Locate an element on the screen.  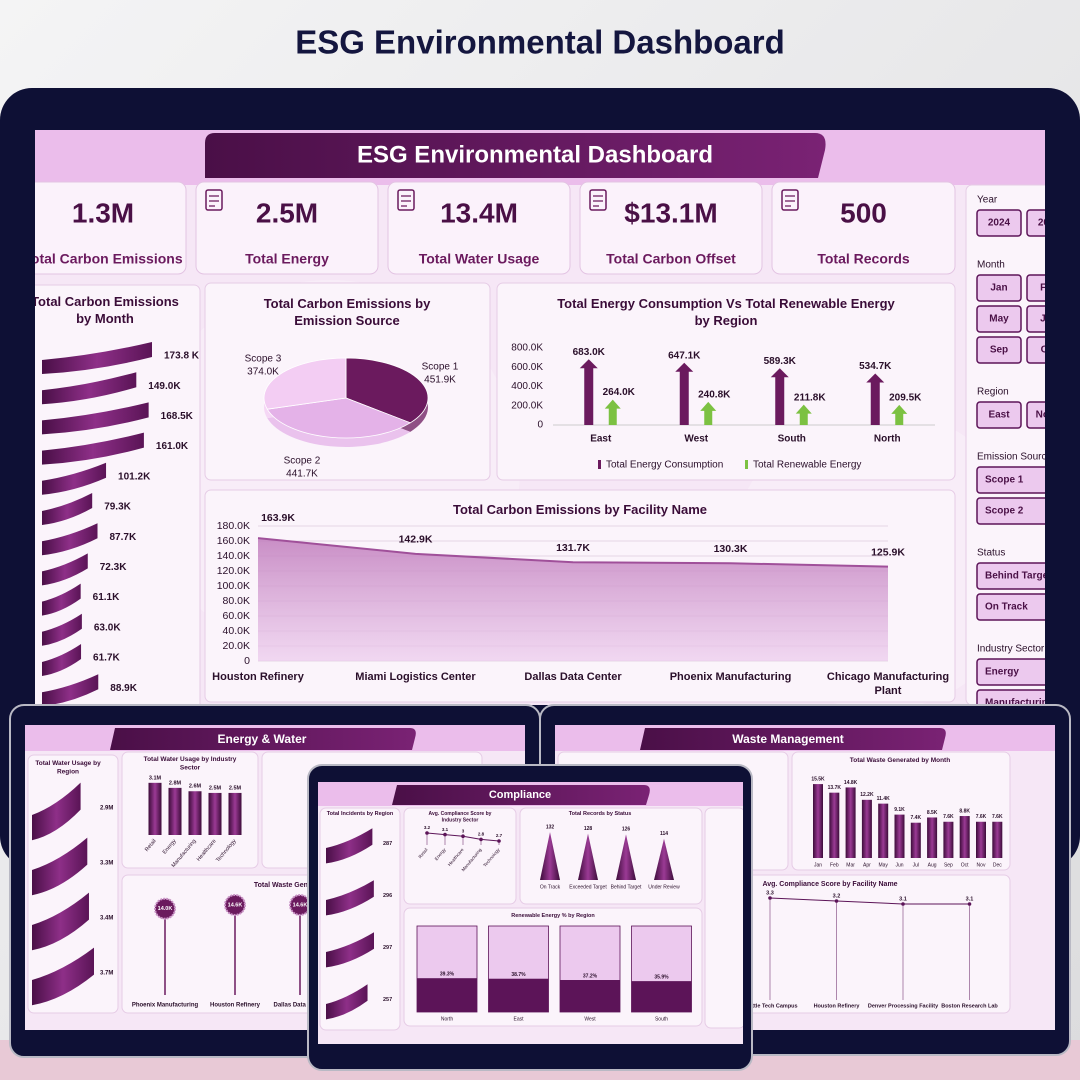
value-label: 8.8K is located at coordinates (964, 811).